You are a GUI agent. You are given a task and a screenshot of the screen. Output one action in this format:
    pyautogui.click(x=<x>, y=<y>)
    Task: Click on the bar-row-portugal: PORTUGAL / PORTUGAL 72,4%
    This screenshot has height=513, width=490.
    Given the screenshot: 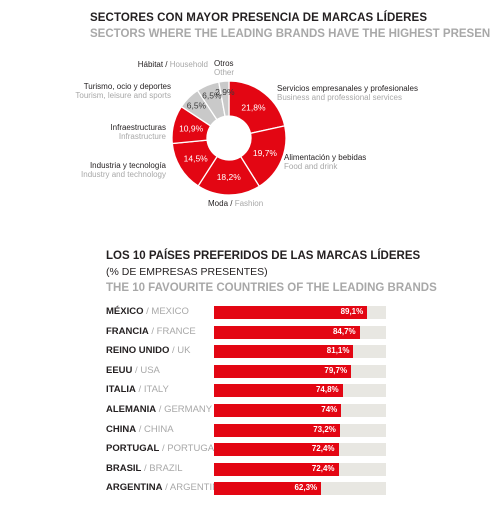 What is the action you would take?
    pyautogui.click(x=246, y=449)
    